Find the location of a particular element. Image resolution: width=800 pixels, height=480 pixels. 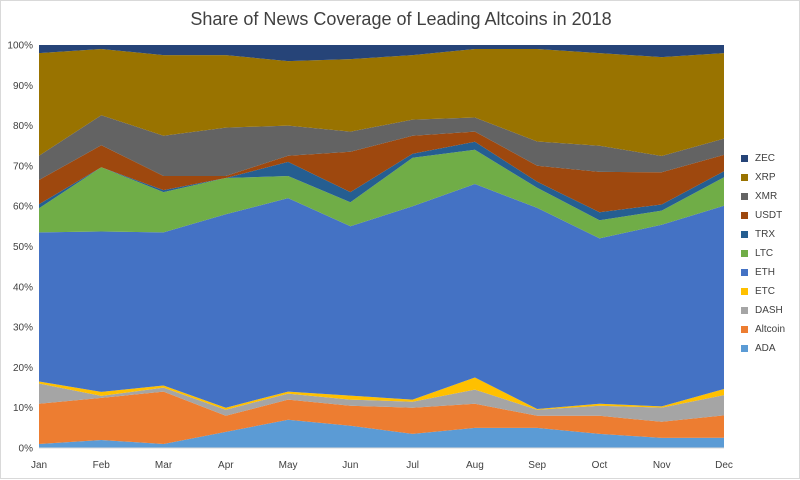

legend-item-zec: ZEC is located at coordinates (763, 158).